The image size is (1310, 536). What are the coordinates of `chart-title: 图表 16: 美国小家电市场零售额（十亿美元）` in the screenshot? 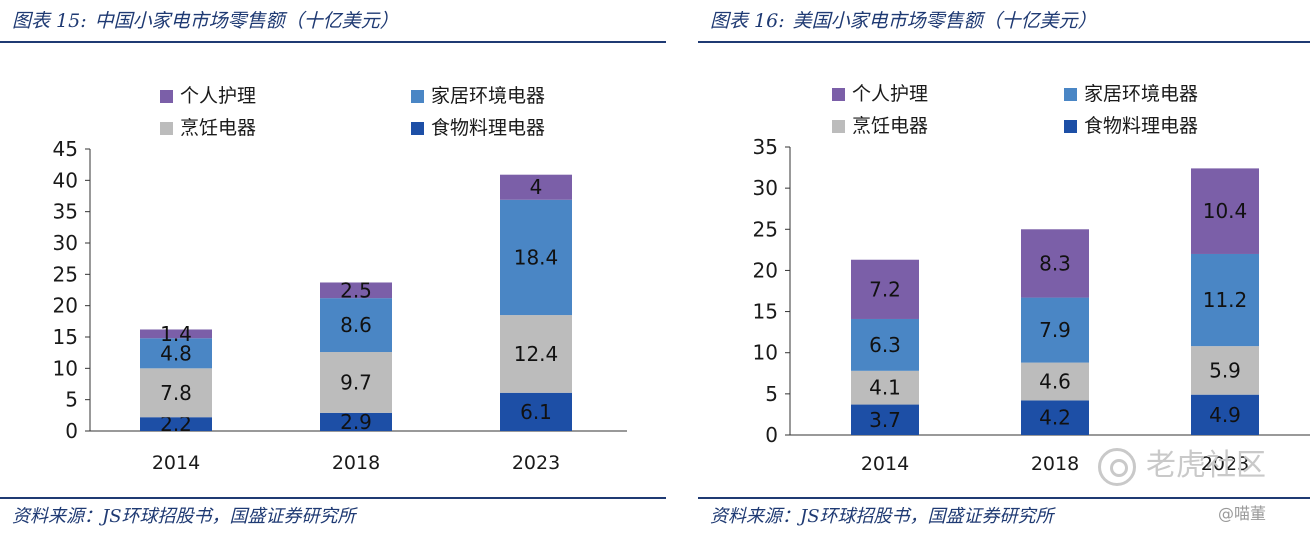 It's located at (907, 19).